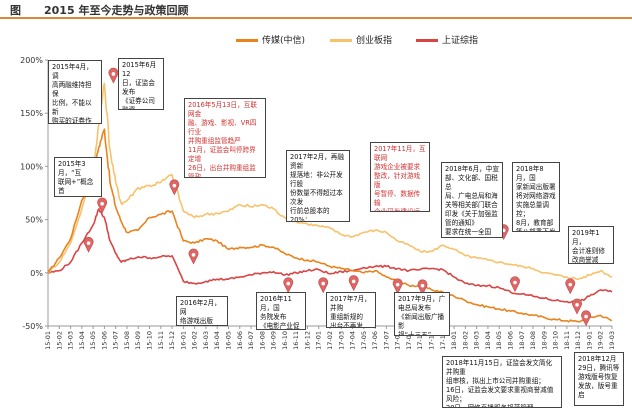  Describe the element at coordinates (93, 340) in the screenshot. I see `x-tick-label: 15-05` at that location.